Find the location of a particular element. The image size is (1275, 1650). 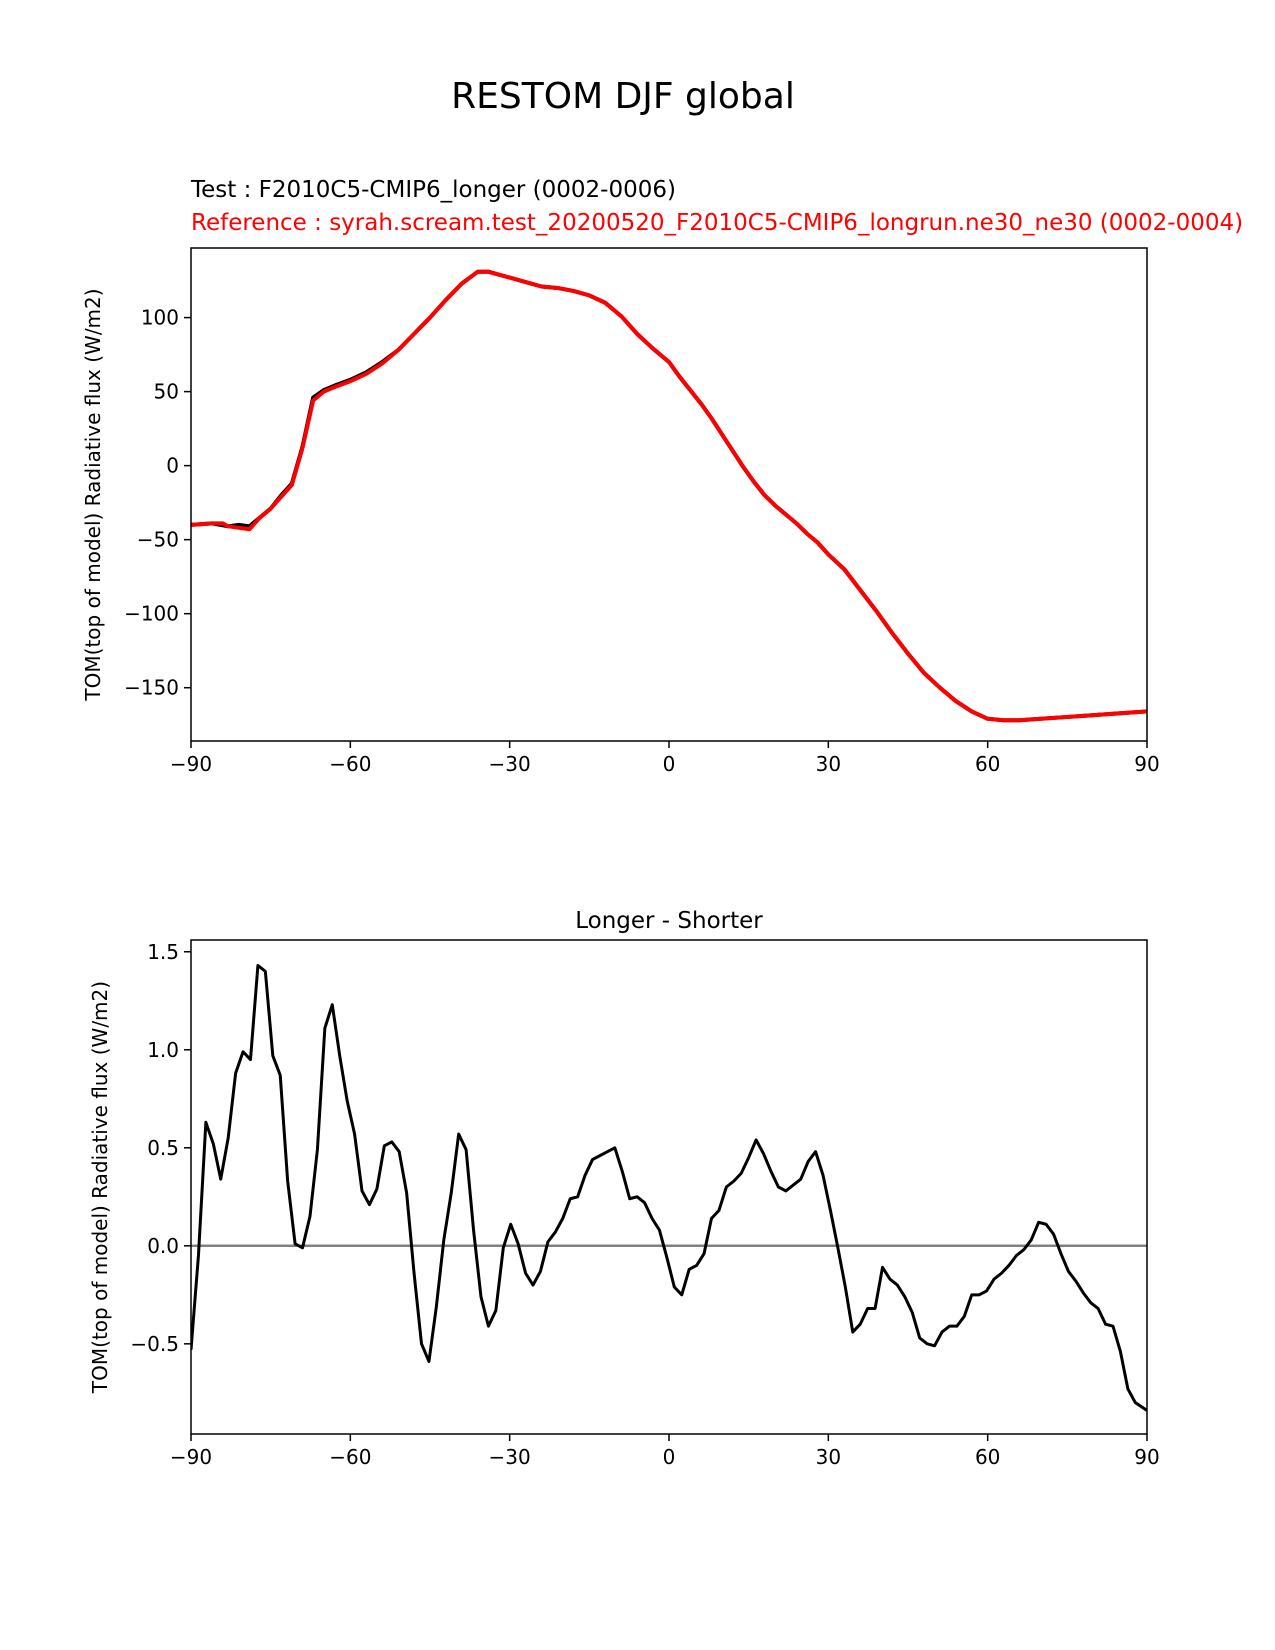

chart-title: Longer - Shorter is located at coordinates (669, 921).